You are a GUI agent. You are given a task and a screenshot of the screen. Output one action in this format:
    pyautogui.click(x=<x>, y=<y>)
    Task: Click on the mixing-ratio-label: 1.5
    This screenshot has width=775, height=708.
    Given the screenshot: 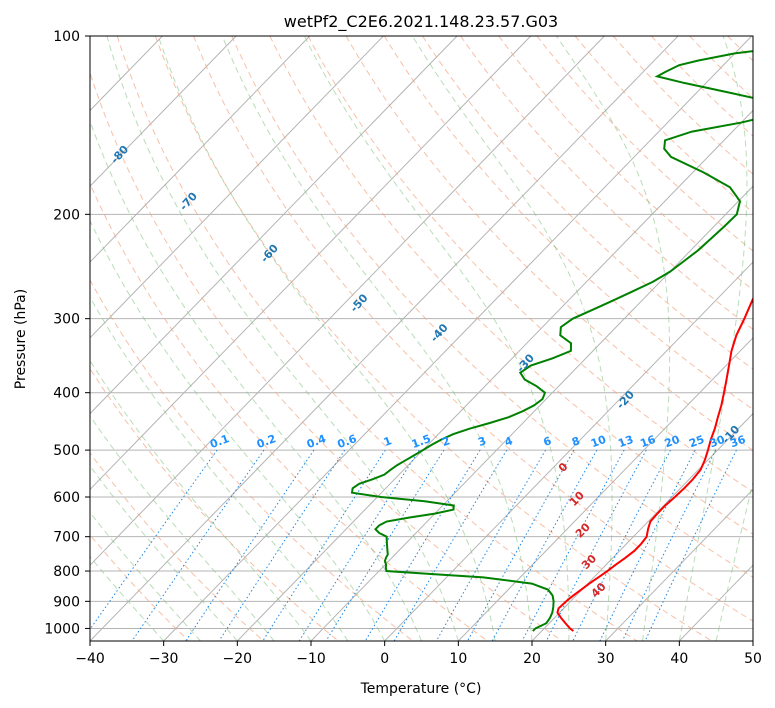 What is the action you would take?
    pyautogui.click(x=421, y=441)
    